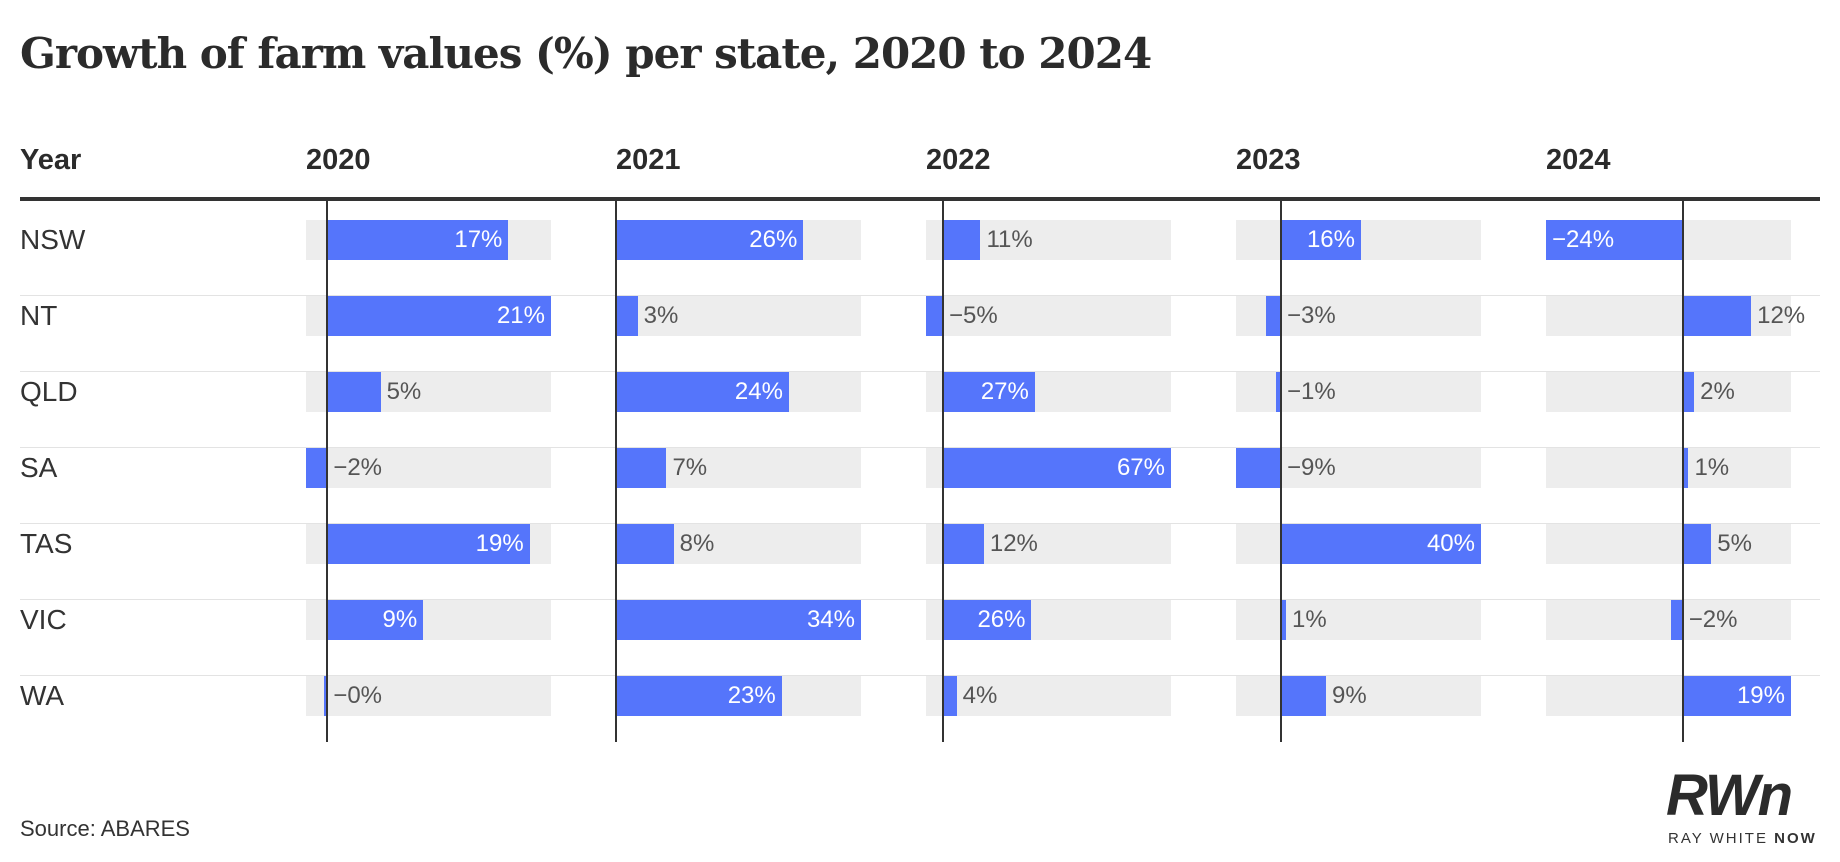  What do you see at coordinates (950, 696) in the screenshot?
I see `bar-wa-2022` at bounding box center [950, 696].